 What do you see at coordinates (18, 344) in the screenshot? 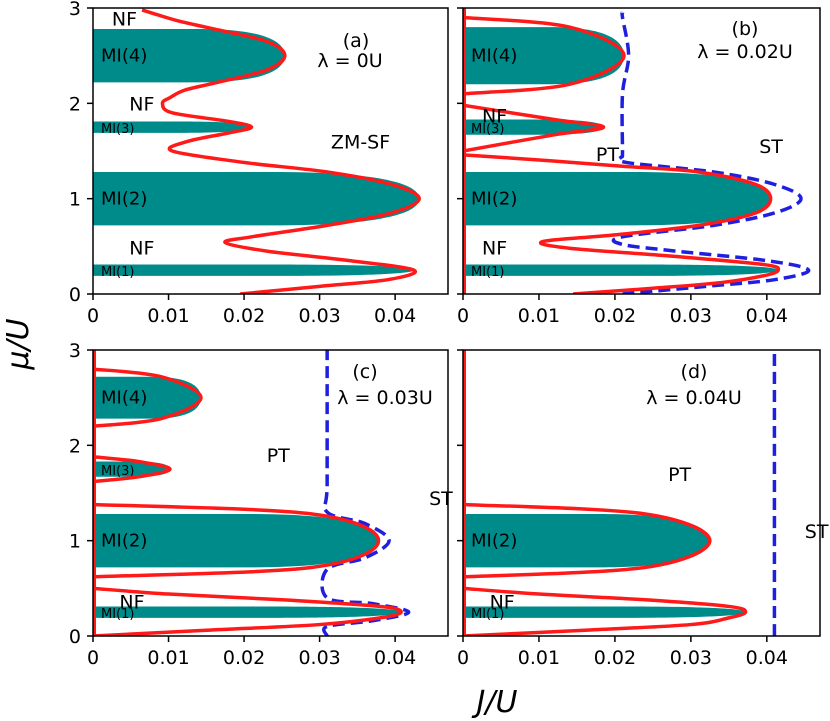
I see `y-axis-label: μ/U` at bounding box center [18, 344].